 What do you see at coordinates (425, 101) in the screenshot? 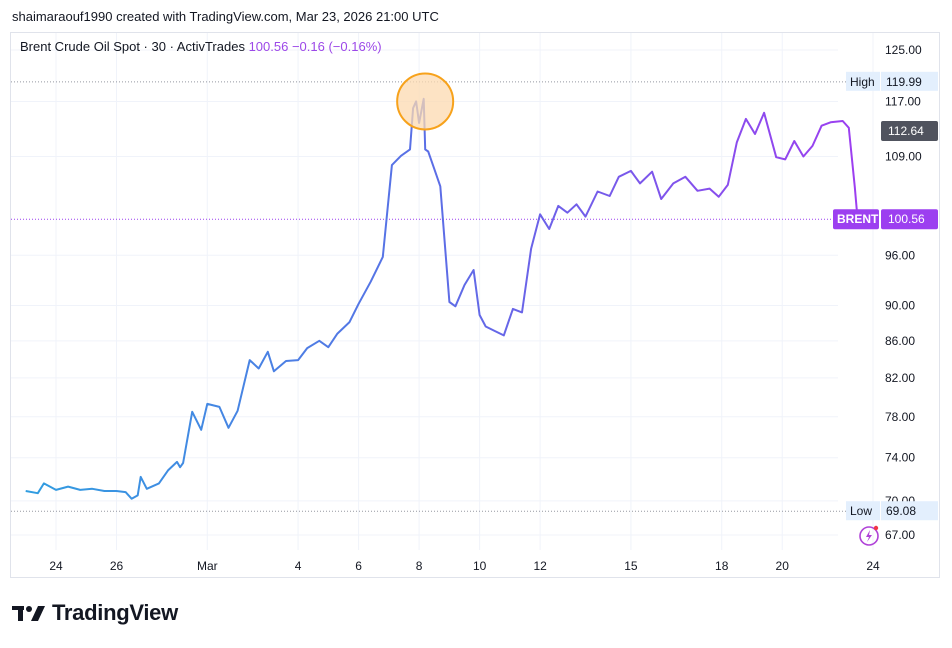
I see `peak-highlight-circle` at bounding box center [425, 101].